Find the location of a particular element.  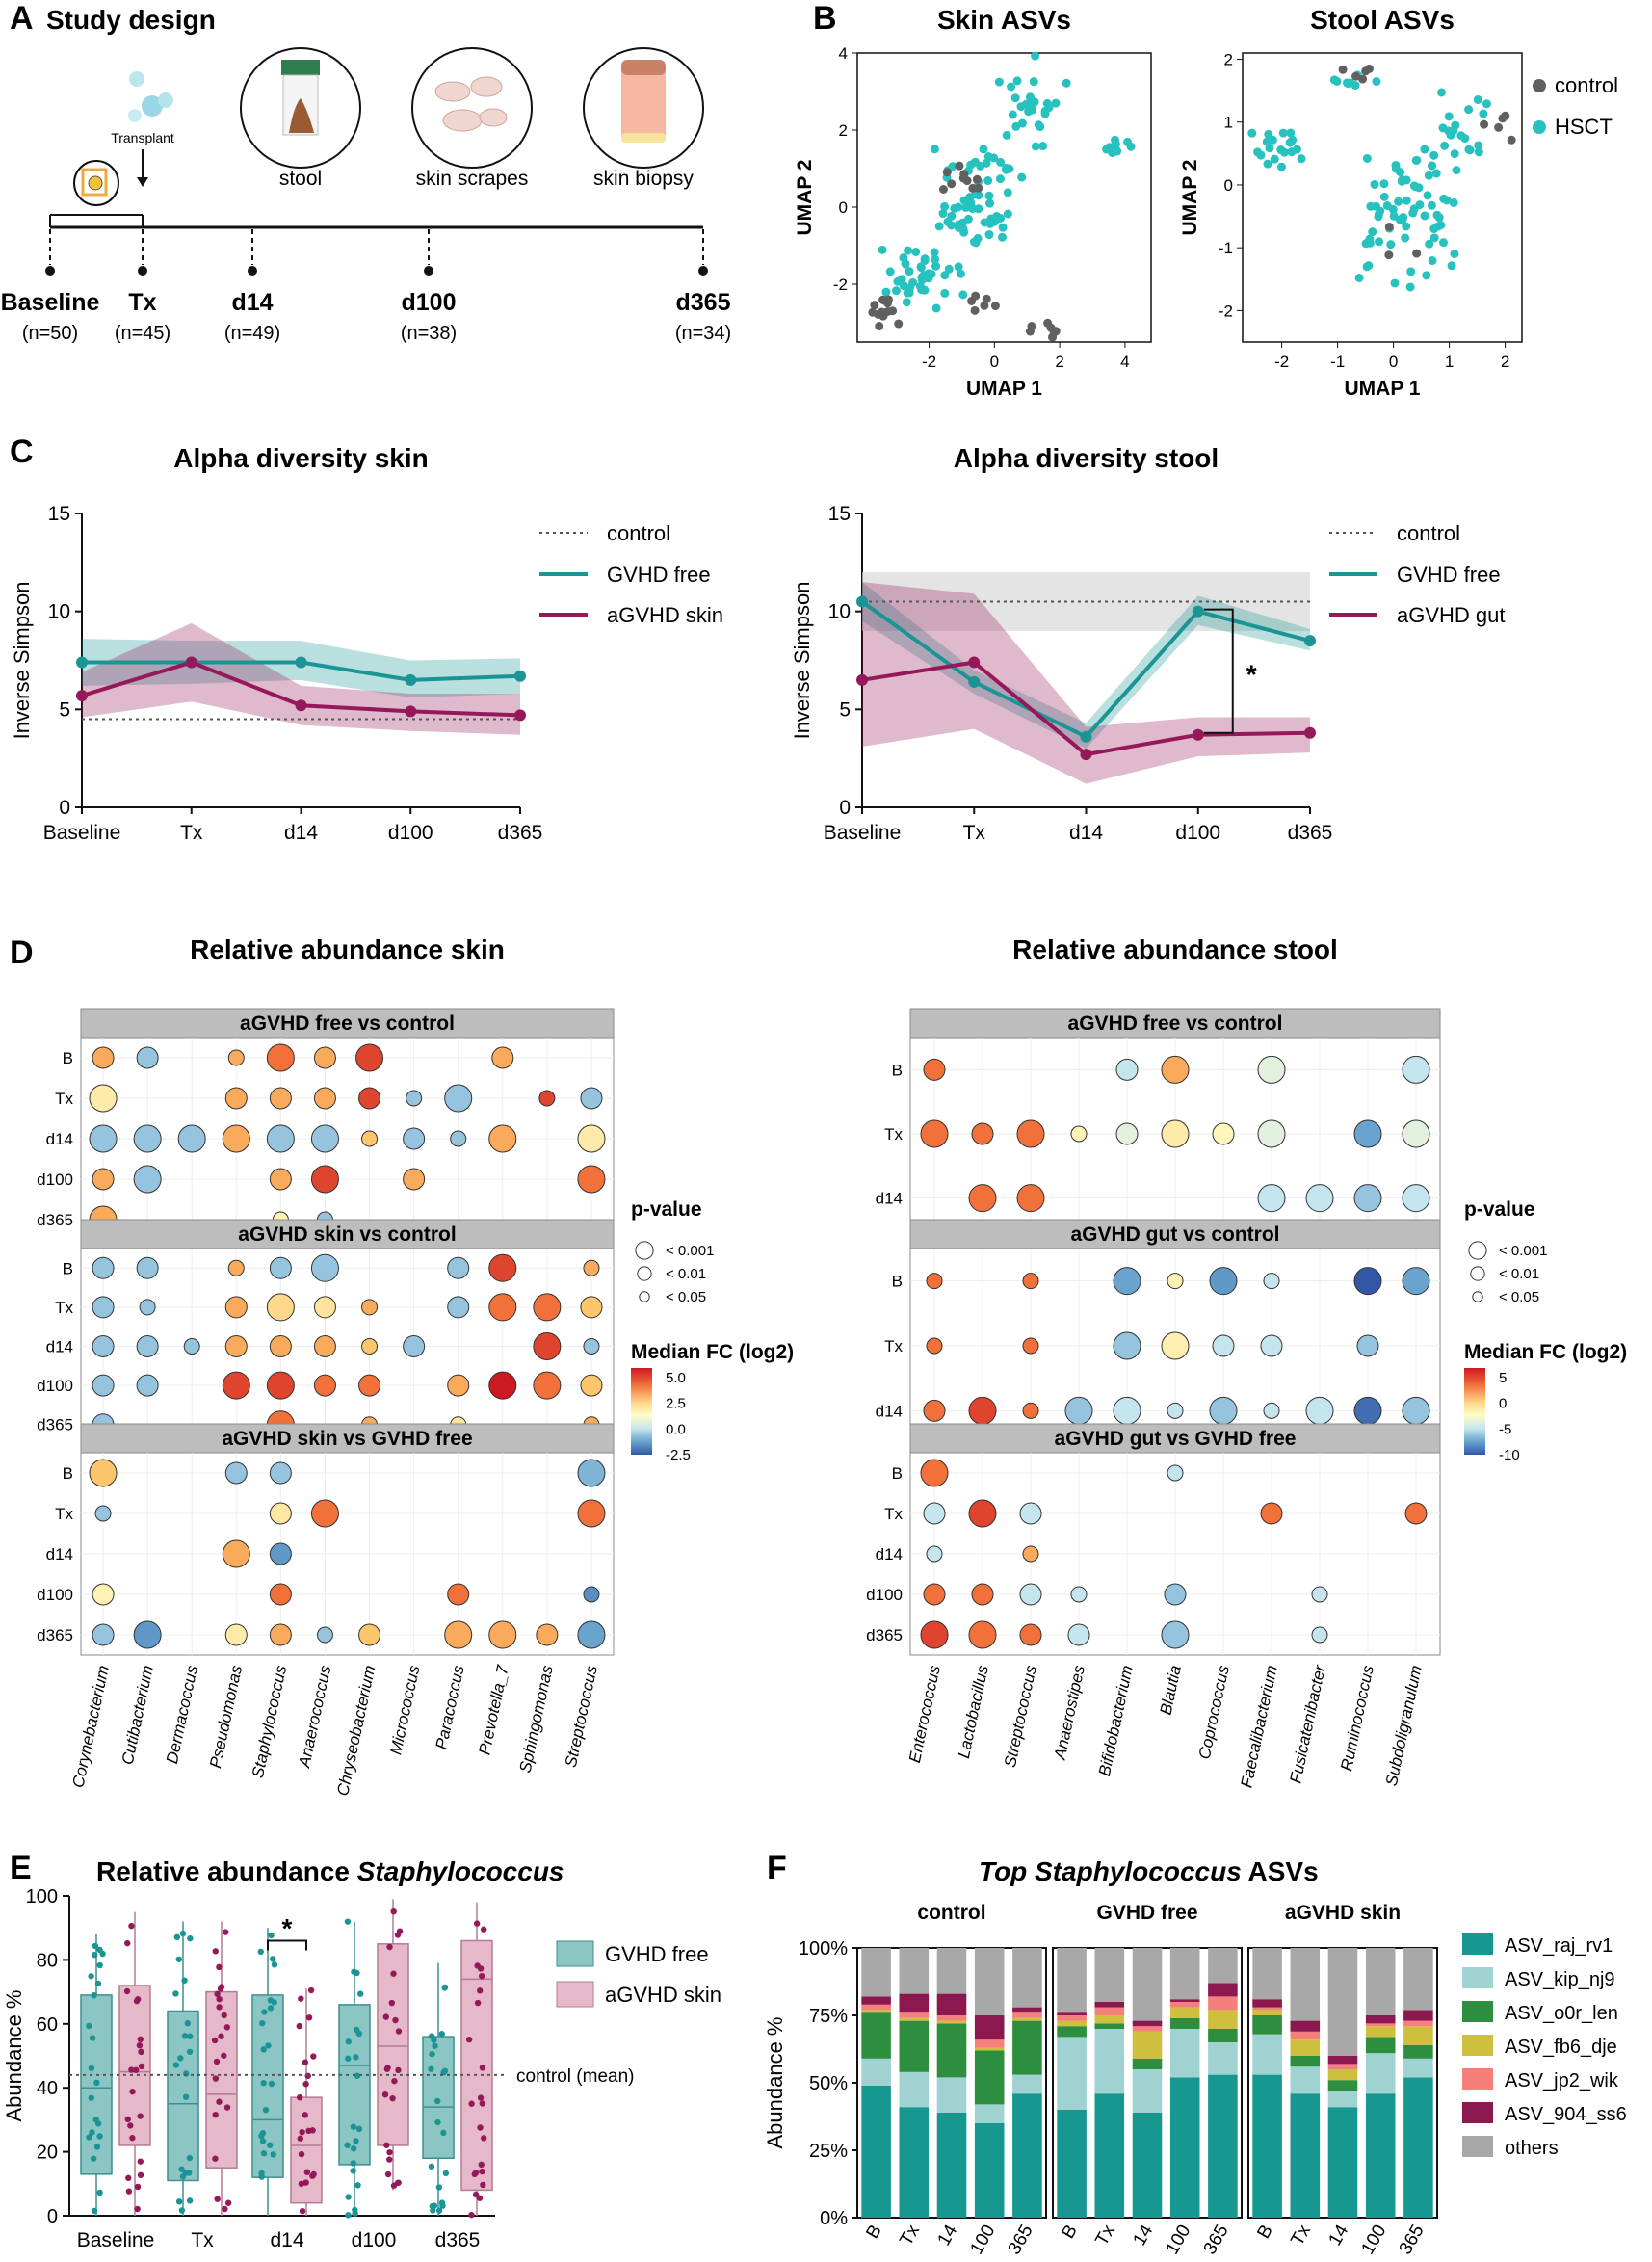

facet-title: aGVHD free vs control is located at coordinates (347, 1024).